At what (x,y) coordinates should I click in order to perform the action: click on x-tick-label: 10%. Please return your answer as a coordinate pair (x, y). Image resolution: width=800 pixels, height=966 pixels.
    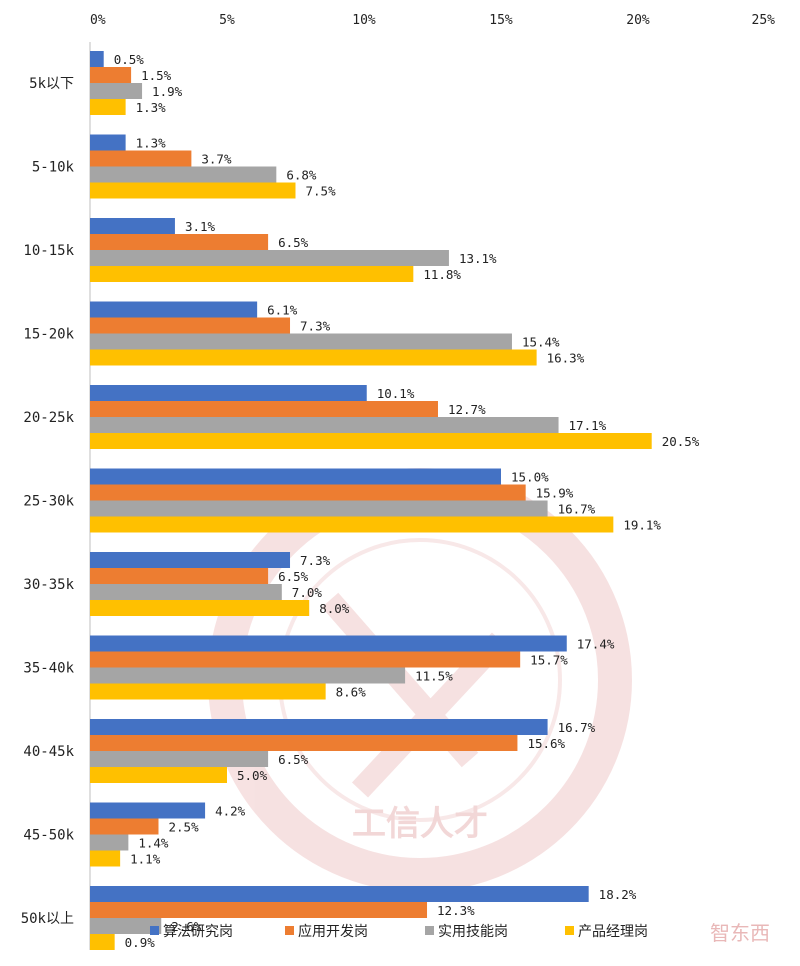
    Looking at the image, I should click on (364, 20).